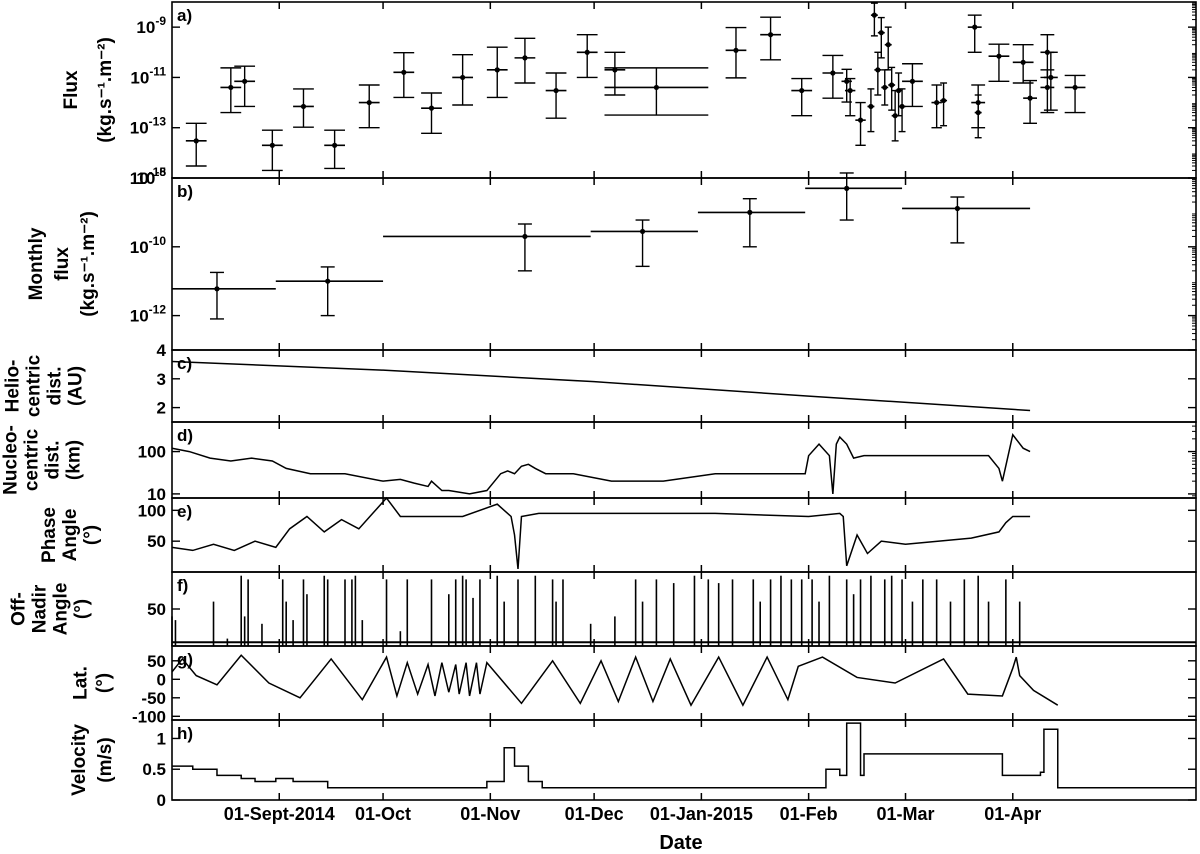 The image size is (1200, 854). What do you see at coordinates (92, 760) in the screenshot?
I see `y-axis-label: Velocity (m/s)` at bounding box center [92, 760].